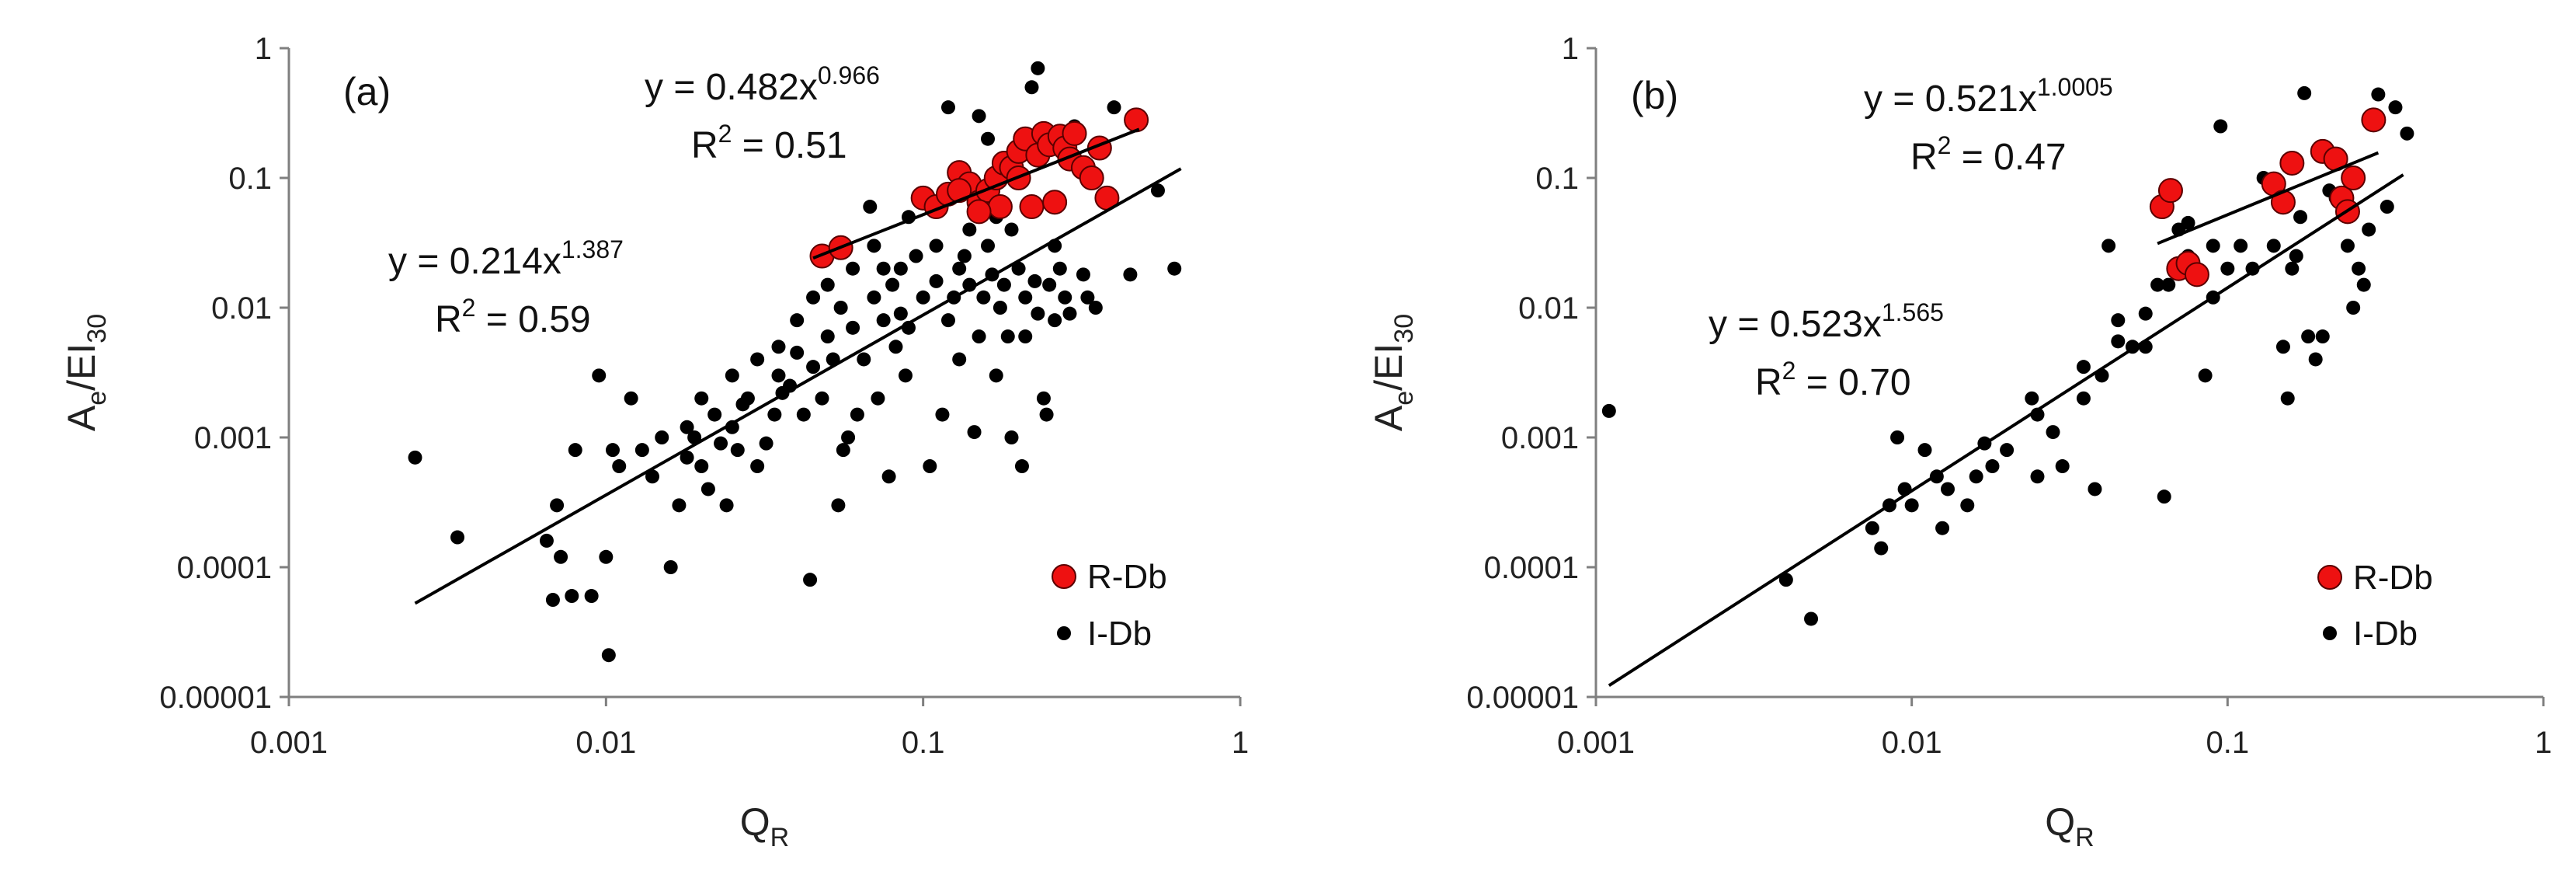 This screenshot has width=2576, height=871. Describe the element at coordinates (2268, 197) in the screenshot. I see `series-r-db` at that location.